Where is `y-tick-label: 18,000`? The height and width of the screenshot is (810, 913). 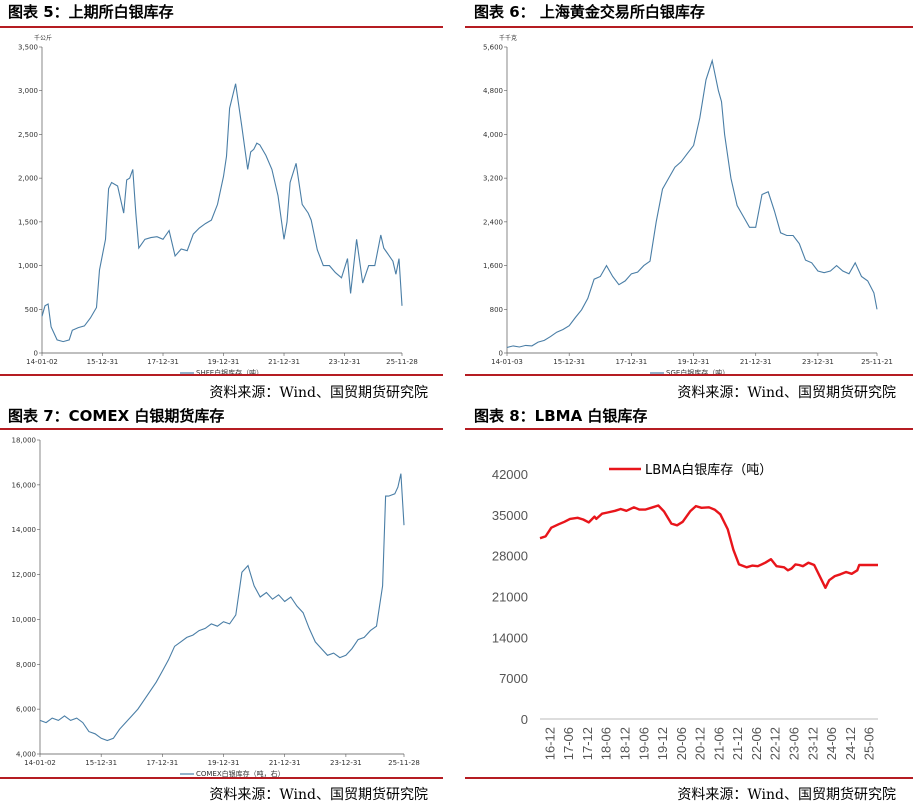
y-tick-label: 18,000 is located at coordinates (24, 441).